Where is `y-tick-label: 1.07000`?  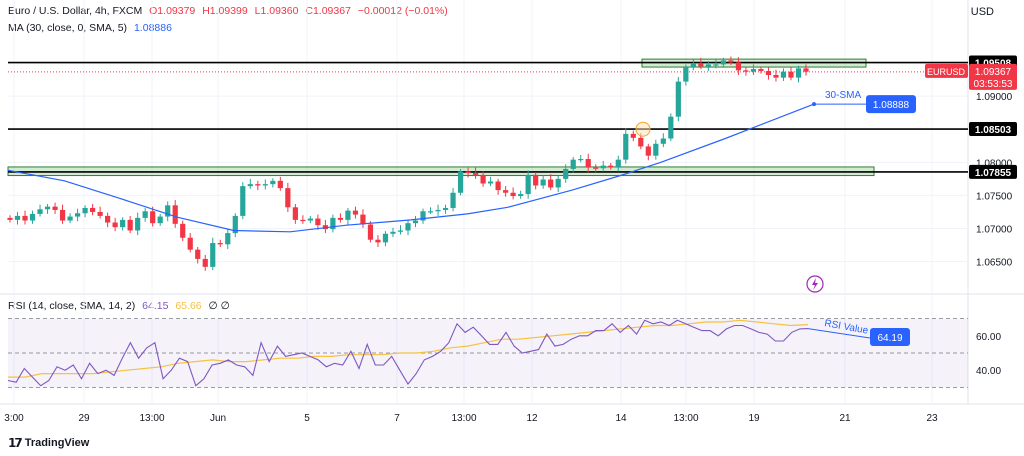
y-tick-label: 1.07000 is located at coordinates (994, 229).